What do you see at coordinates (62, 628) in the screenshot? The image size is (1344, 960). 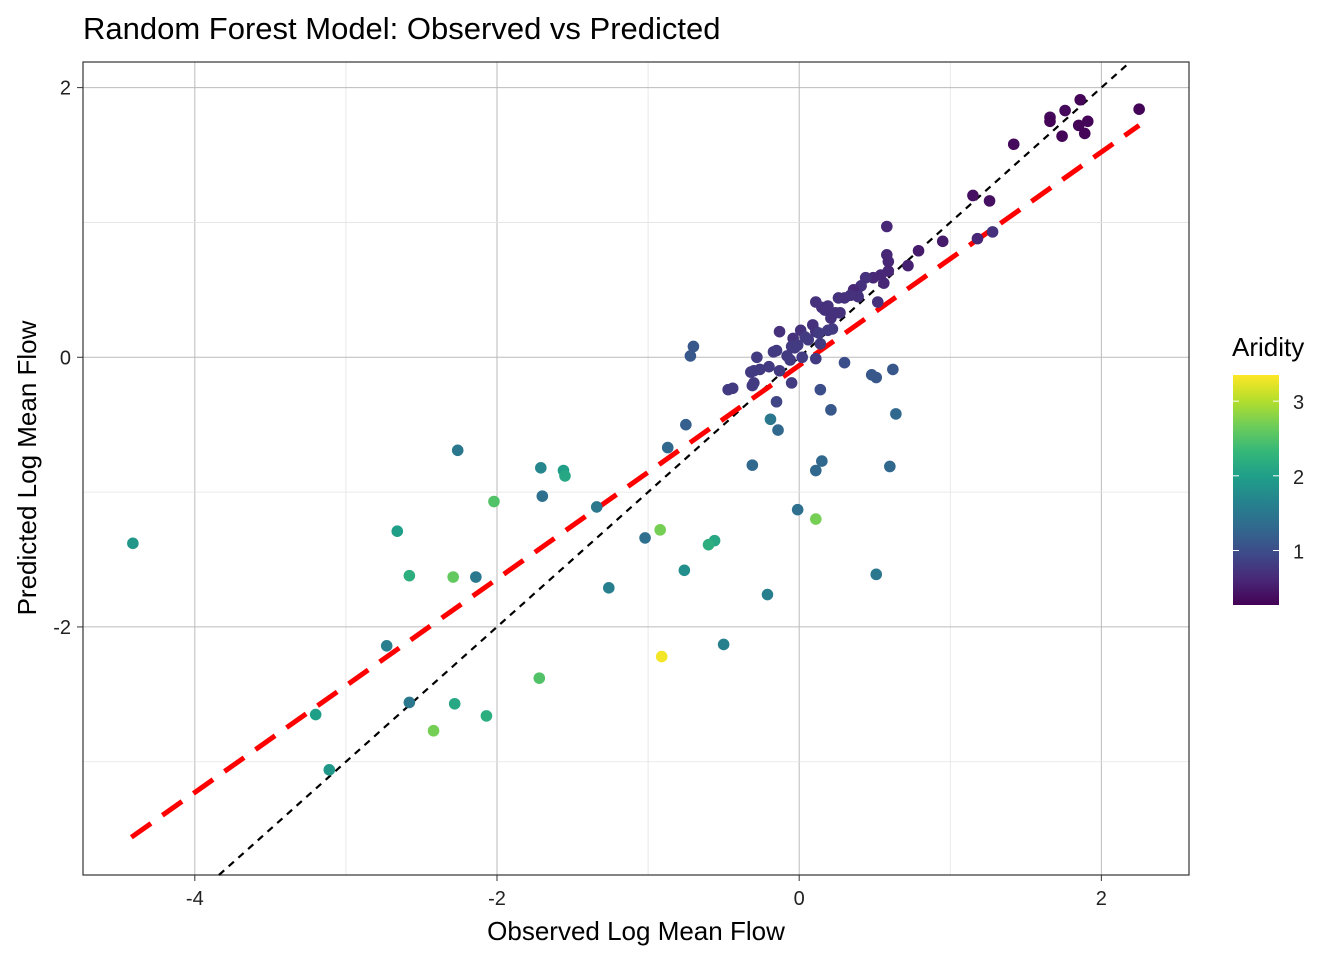 I see `y-tick-label: -2` at bounding box center [62, 628].